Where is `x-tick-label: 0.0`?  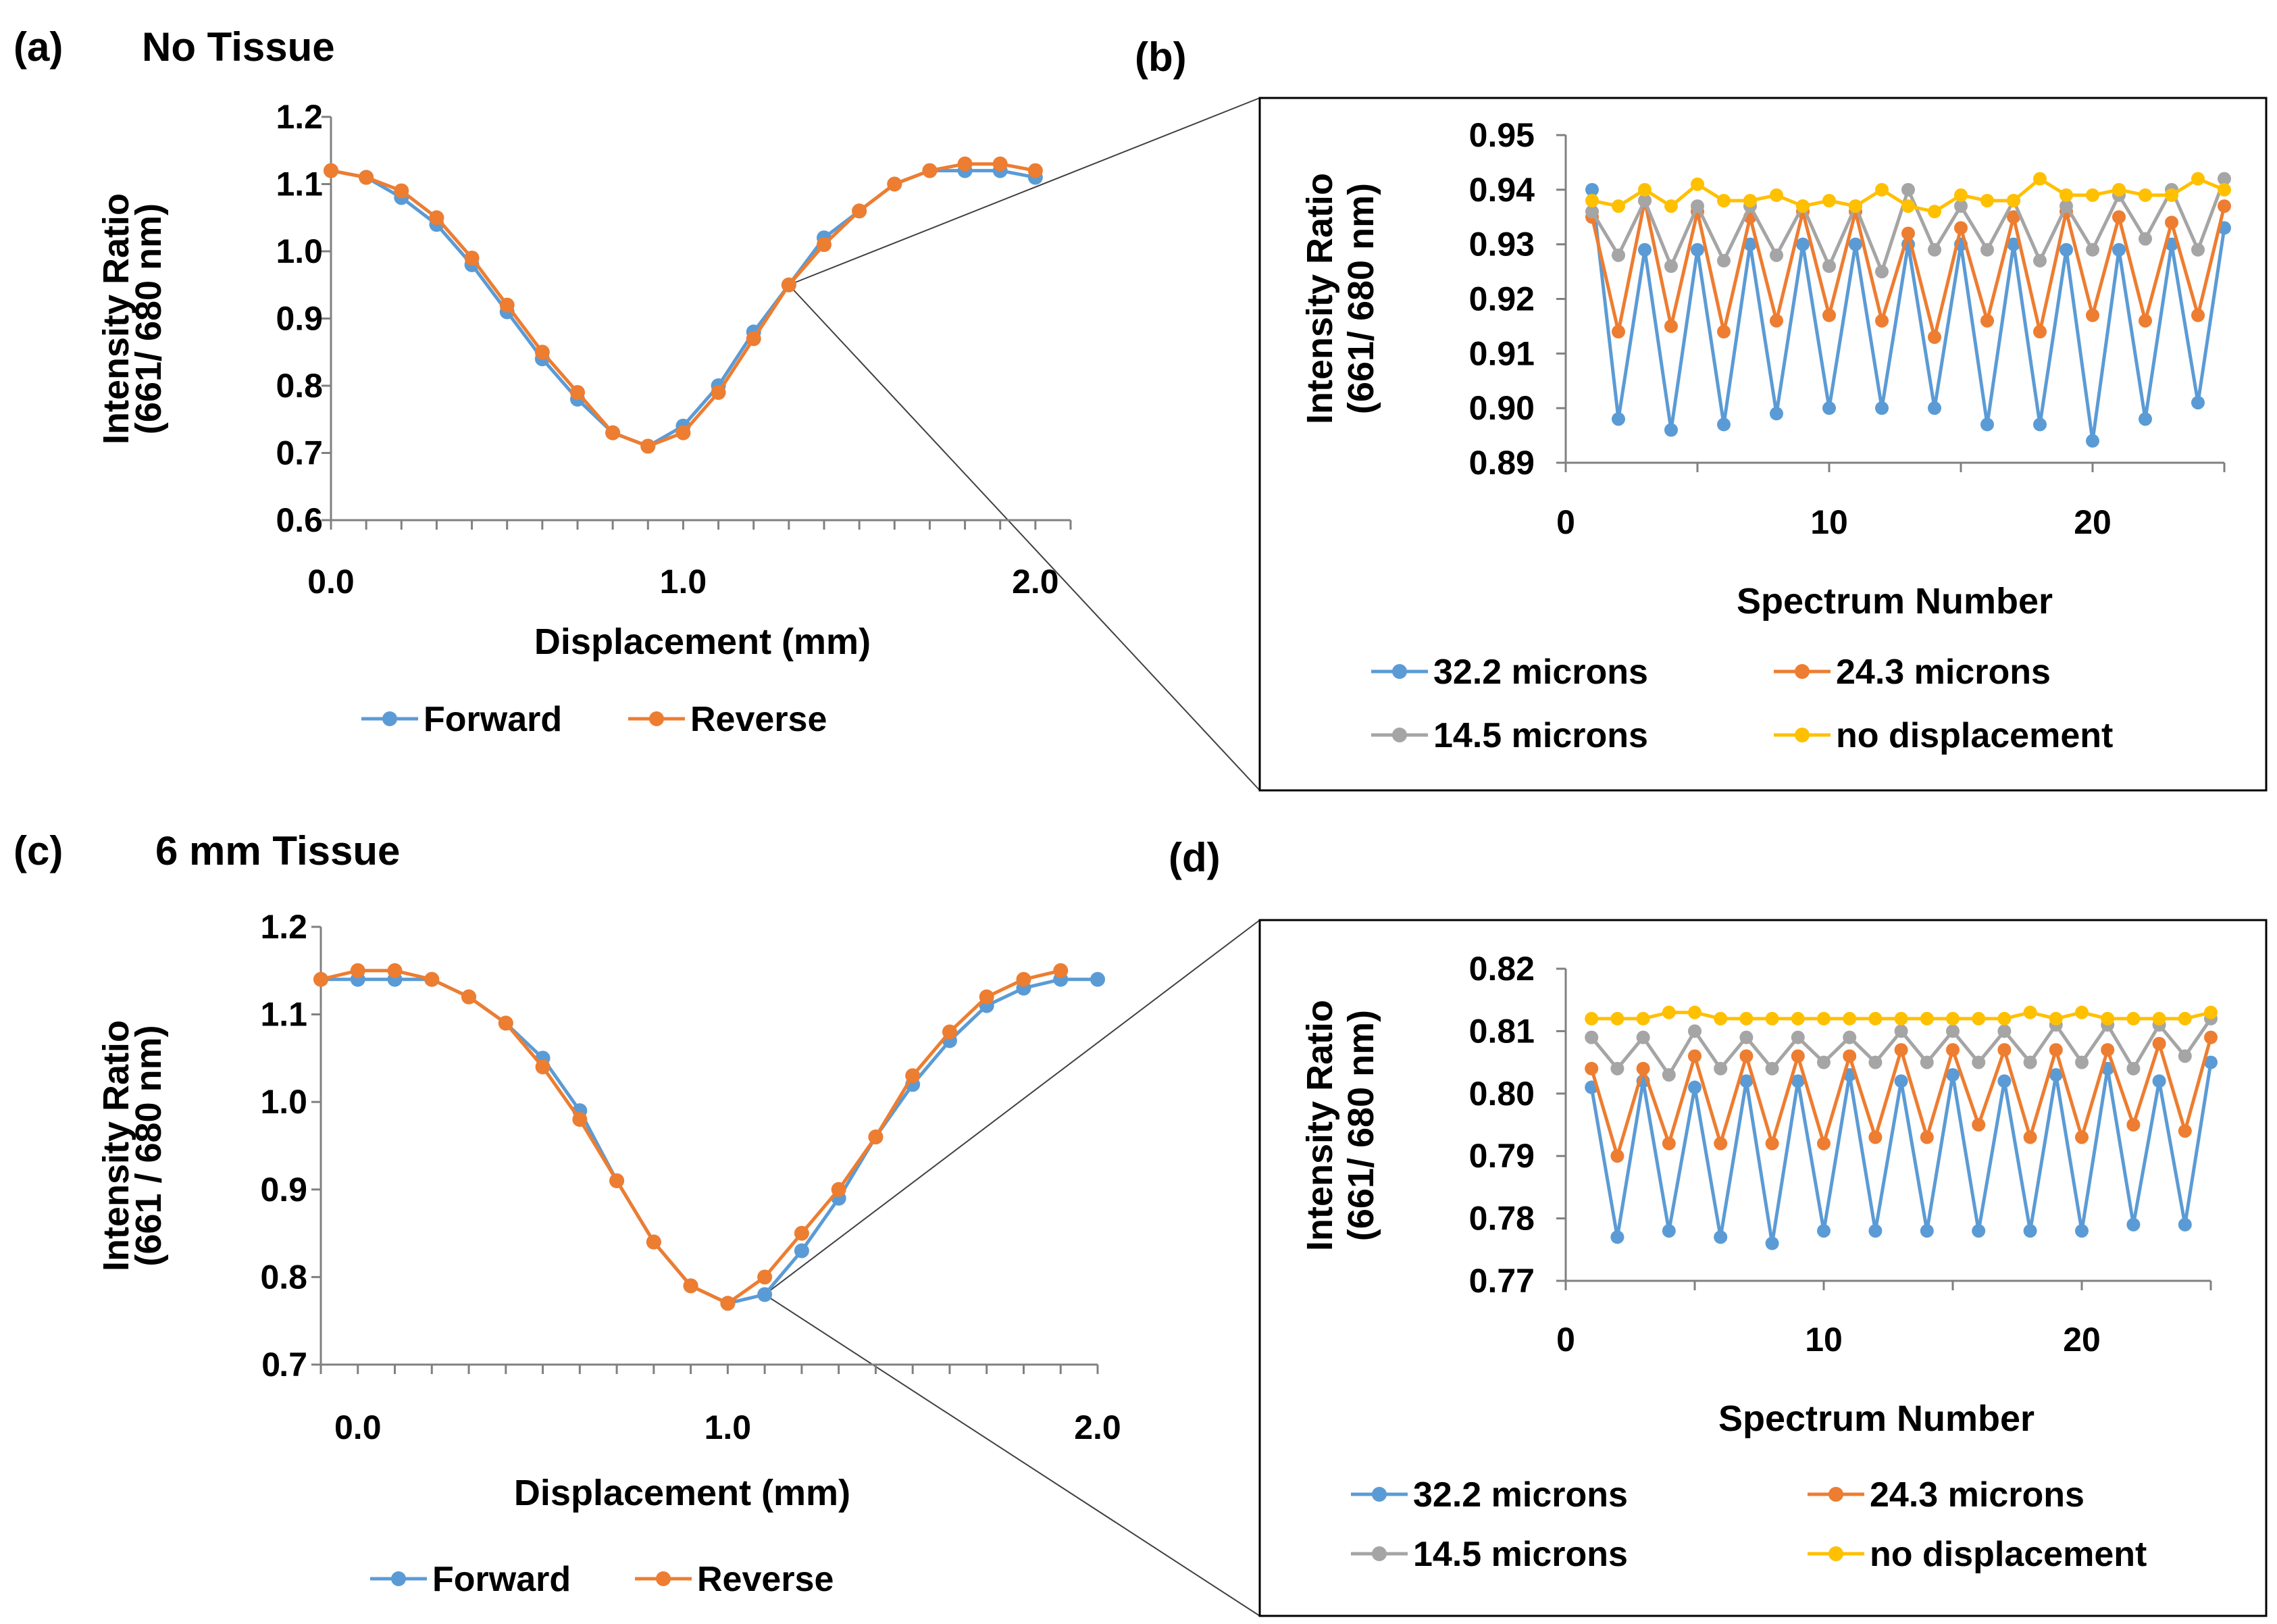 x-tick-label: 0.0 is located at coordinates (358, 1427).